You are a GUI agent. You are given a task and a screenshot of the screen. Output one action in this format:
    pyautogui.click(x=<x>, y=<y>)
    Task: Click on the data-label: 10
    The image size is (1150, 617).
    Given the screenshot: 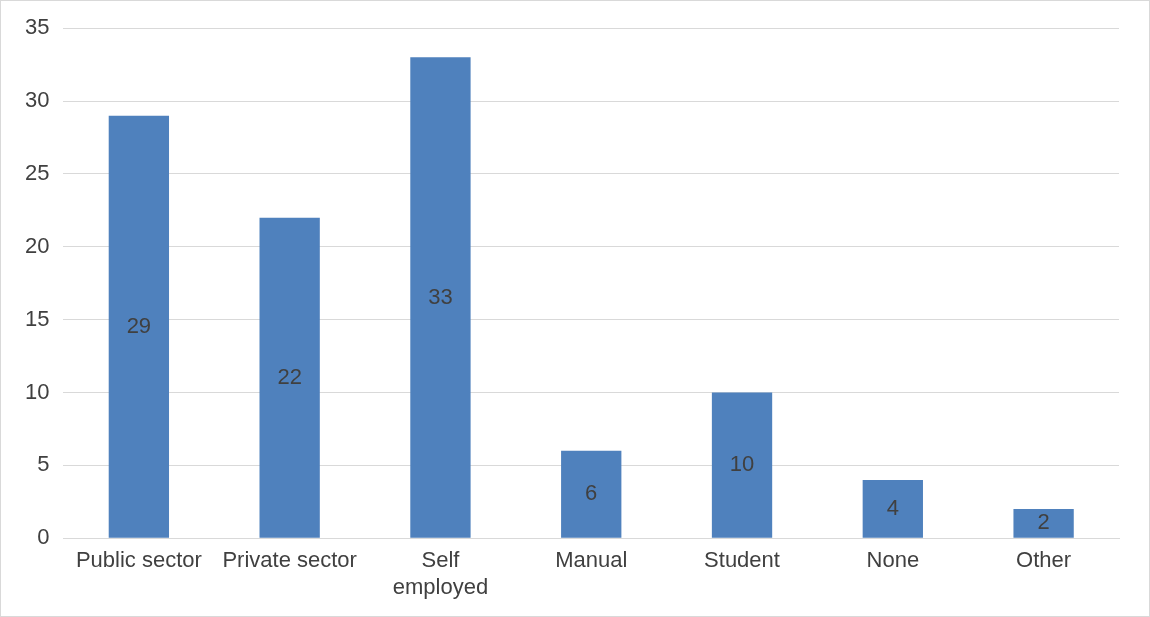 What is the action you would take?
    pyautogui.click(x=742, y=464)
    